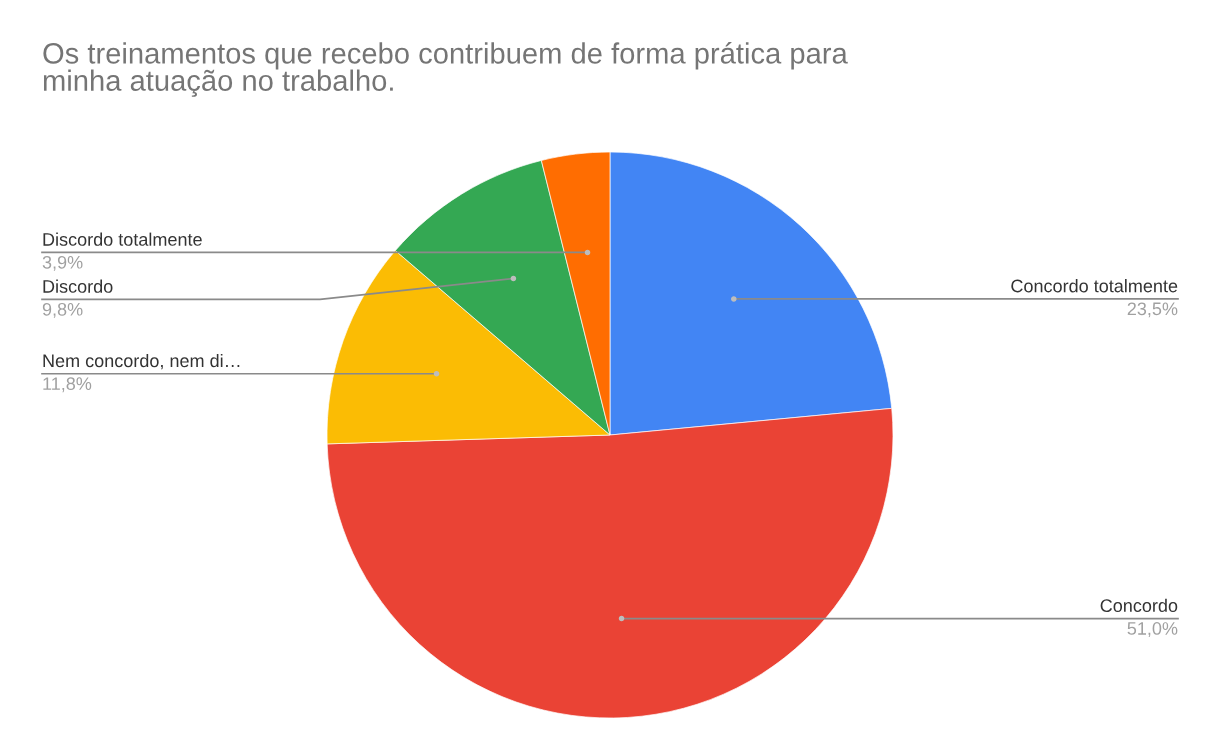 This screenshot has width=1212, height=751. I want to click on data-label: 3,9%, so click(62, 263).